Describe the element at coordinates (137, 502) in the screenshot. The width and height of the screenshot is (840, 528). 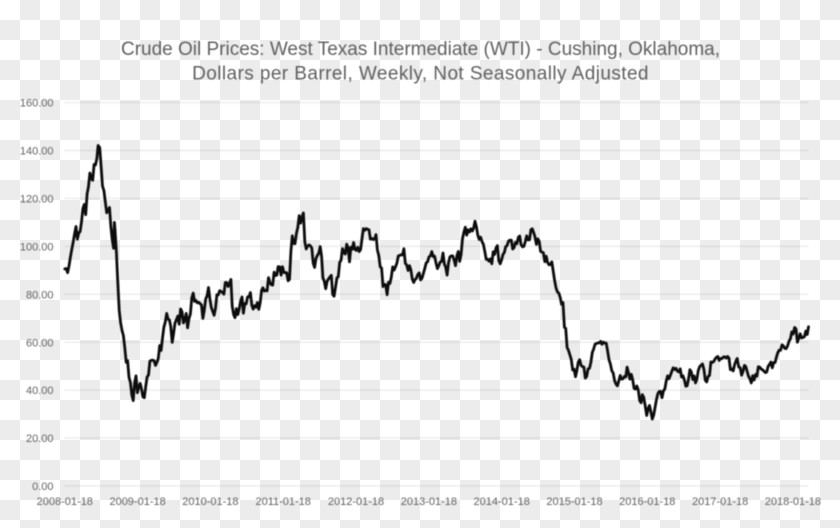
I see `svg-text: 2009-01-18` at that location.